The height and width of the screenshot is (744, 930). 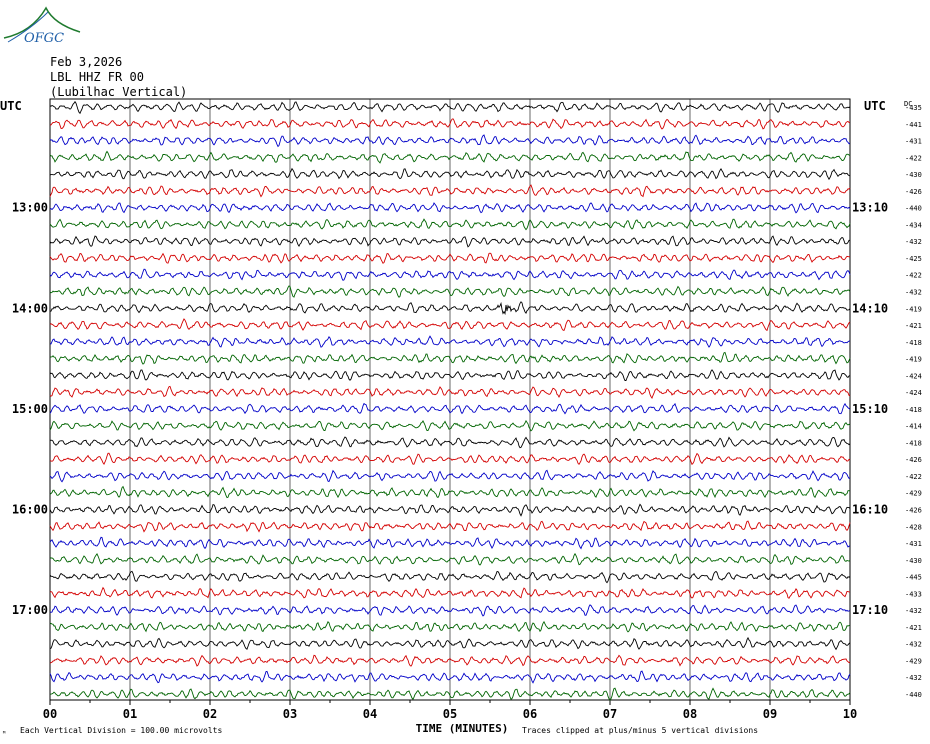 I want to click on left-hour-label: 15:00, so click(x=30, y=409).